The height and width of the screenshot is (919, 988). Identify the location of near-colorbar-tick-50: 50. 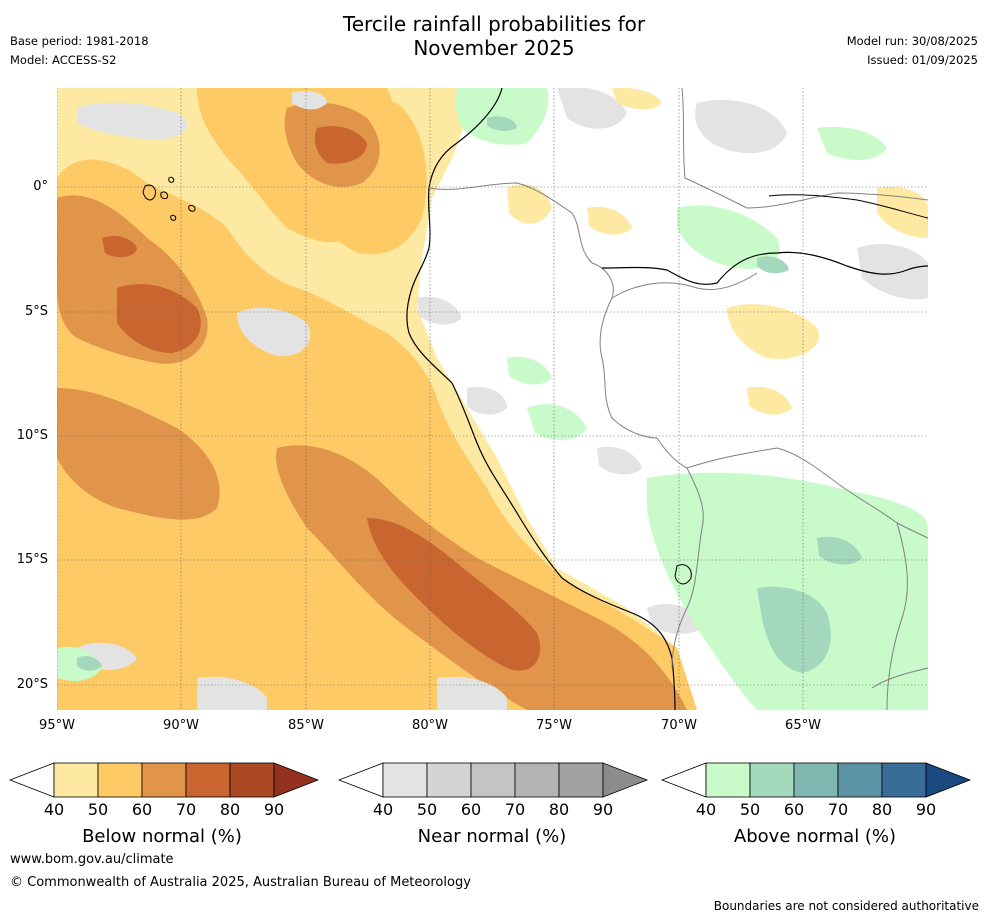
(427, 809).